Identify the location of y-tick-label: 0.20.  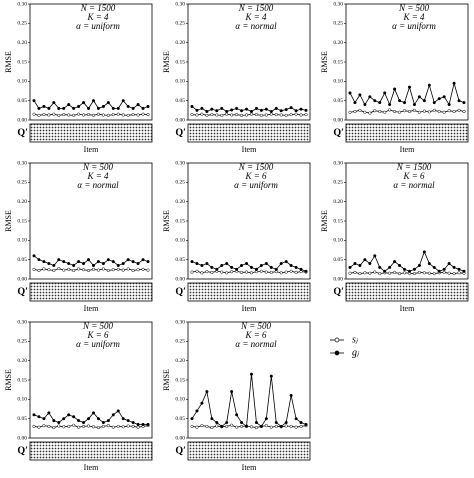
(338, 202).